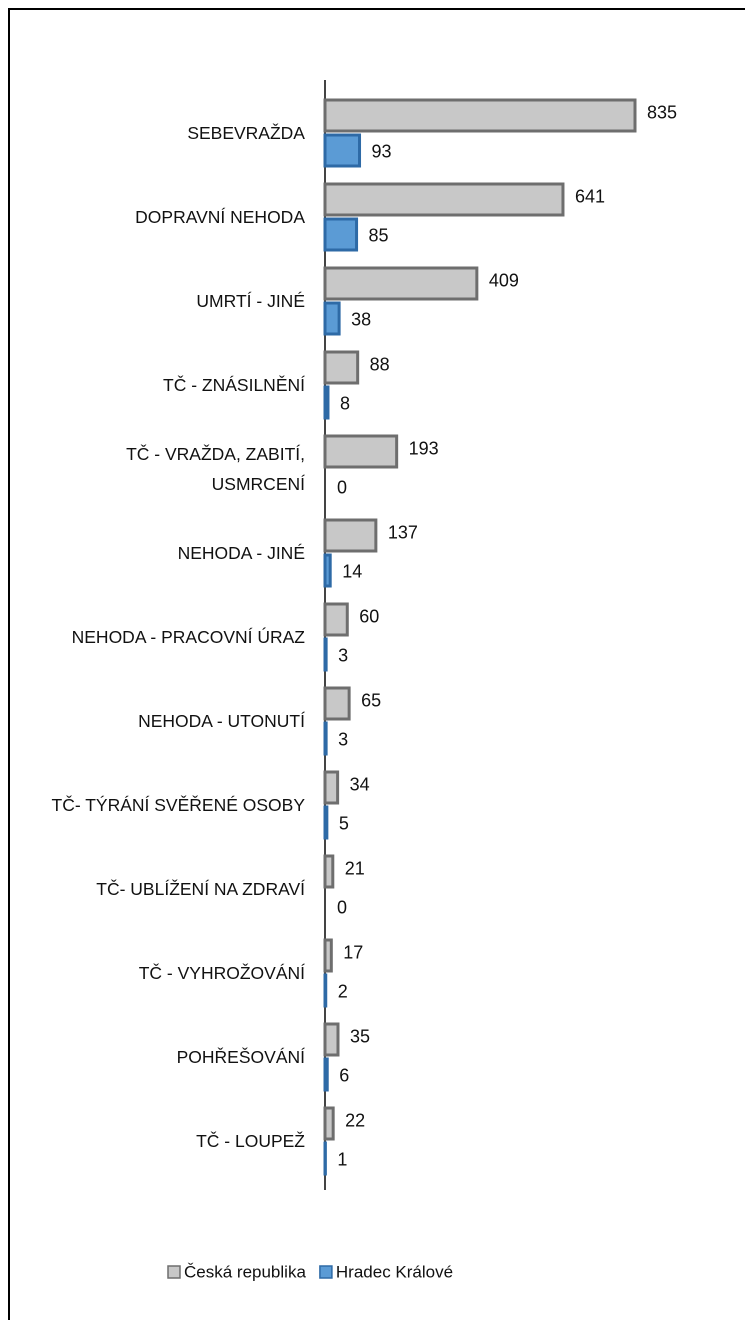  I want to click on value-label: 21, so click(355, 868).